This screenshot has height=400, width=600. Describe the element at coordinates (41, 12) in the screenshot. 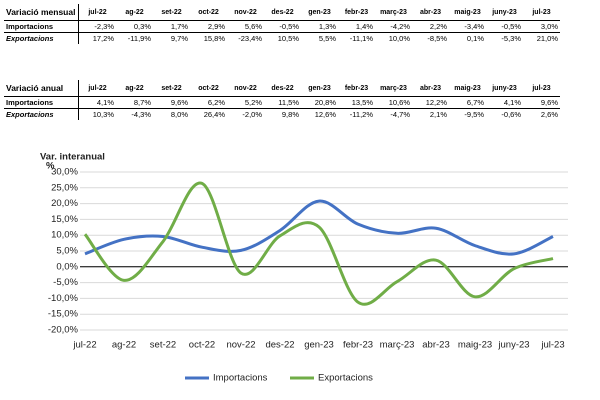

I see `table-title: Variació mensual` at that location.